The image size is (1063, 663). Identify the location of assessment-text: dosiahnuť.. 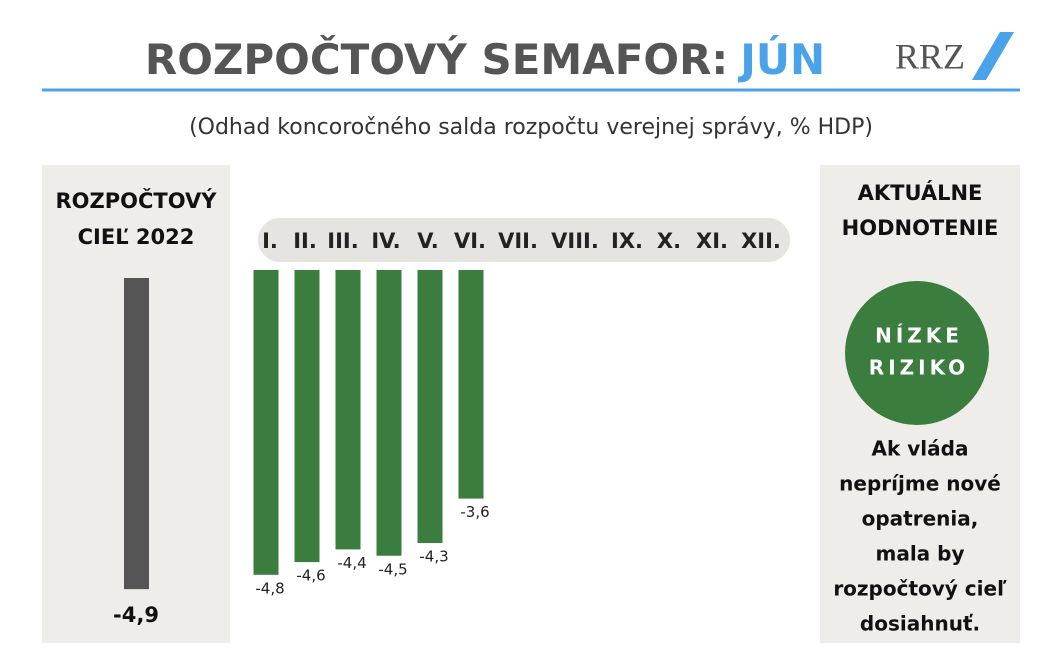
(920, 624).